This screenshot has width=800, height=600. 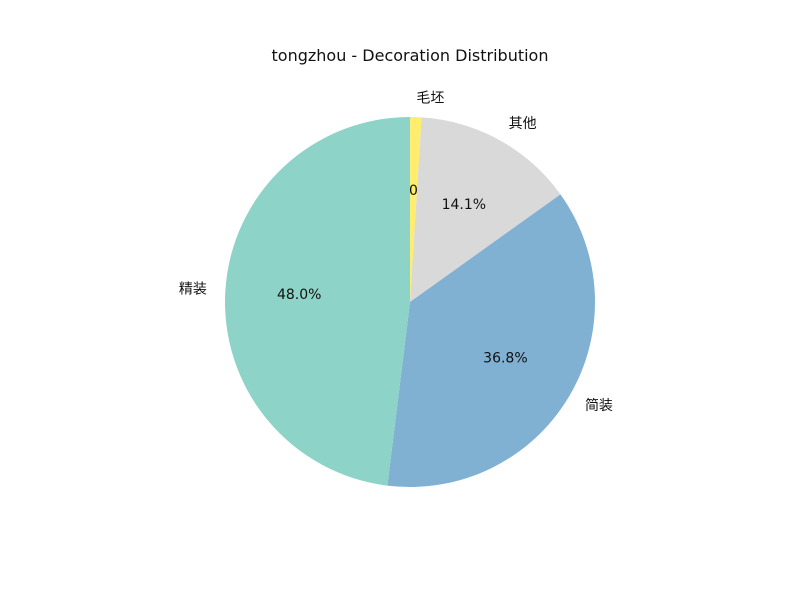 What do you see at coordinates (193, 290) in the screenshot?
I see `slice-category-label: 精装` at bounding box center [193, 290].